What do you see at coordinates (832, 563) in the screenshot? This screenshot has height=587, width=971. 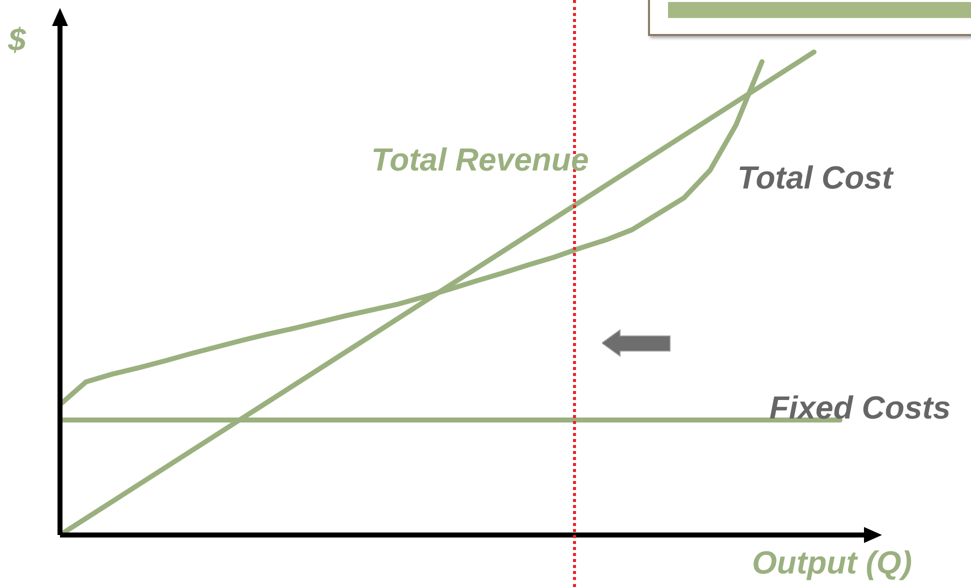 I see `x-axis-title: Output (Q)` at bounding box center [832, 563].